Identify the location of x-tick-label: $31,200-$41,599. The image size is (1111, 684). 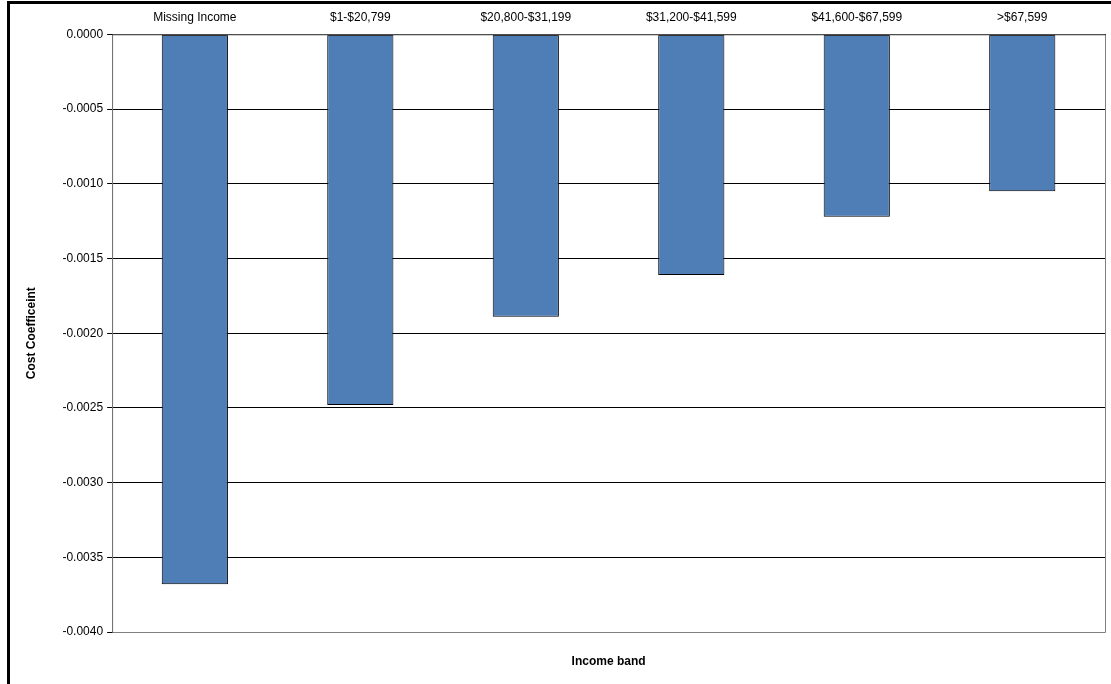
(691, 16).